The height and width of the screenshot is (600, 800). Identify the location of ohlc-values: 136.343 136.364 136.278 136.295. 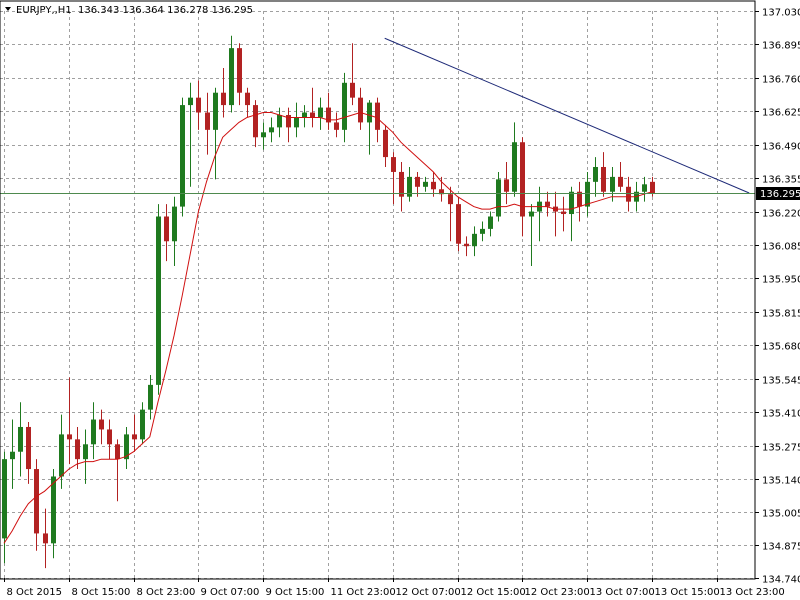
(165, 10).